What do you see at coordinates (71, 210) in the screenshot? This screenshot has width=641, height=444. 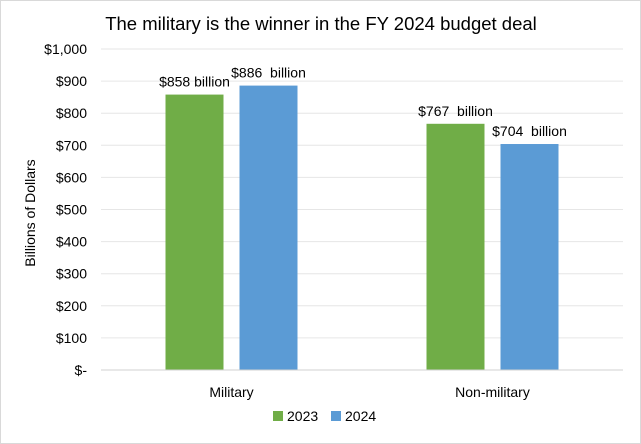 I see `y-tick-label: $500` at bounding box center [71, 210].